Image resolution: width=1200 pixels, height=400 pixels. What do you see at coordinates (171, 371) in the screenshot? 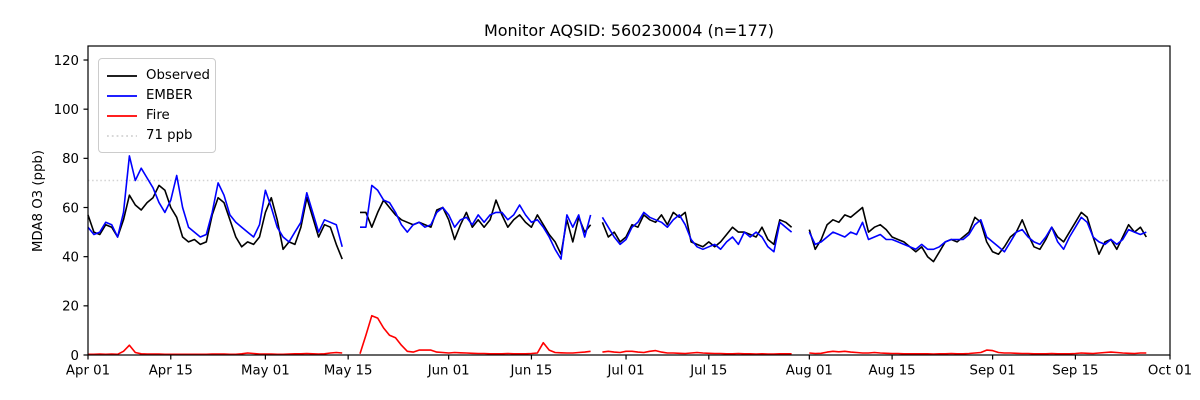
I see `x-tick-label: Apr 15` at bounding box center [171, 371].